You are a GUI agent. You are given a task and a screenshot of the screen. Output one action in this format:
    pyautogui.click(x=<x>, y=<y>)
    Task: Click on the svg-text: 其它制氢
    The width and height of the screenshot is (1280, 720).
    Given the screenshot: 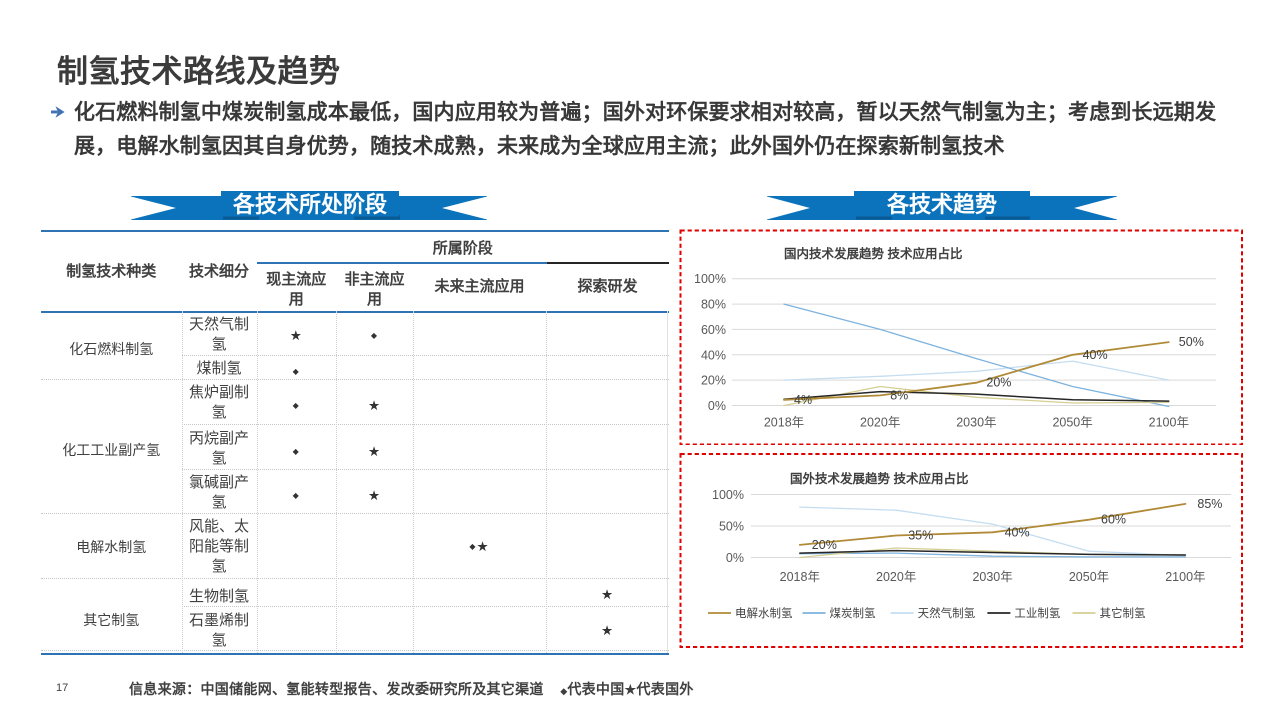 What is the action you would take?
    pyautogui.click(x=1123, y=613)
    